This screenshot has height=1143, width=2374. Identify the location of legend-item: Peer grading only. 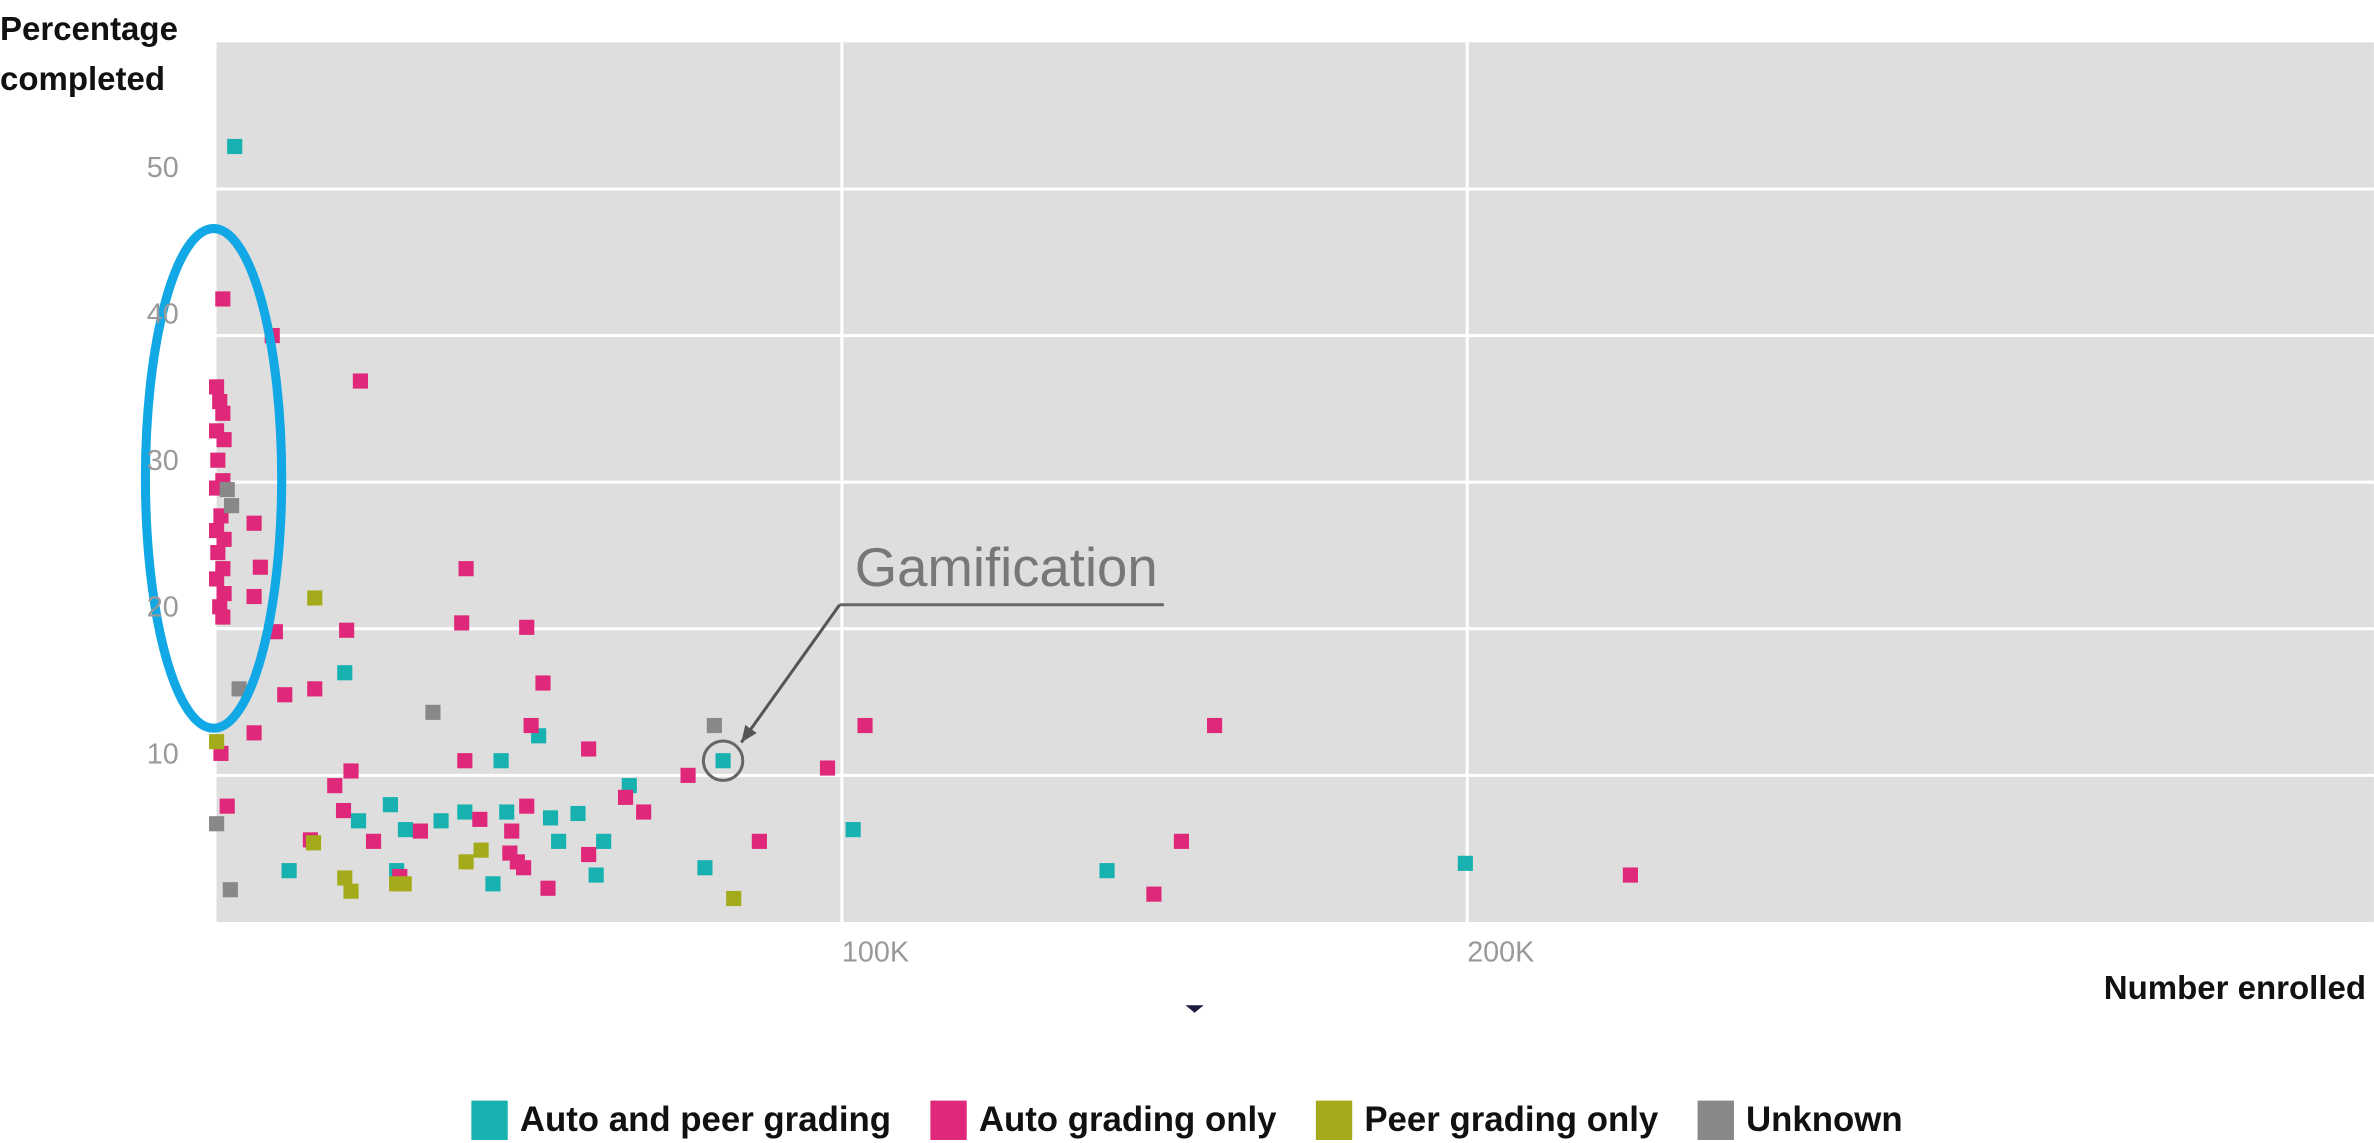
(1487, 1120).